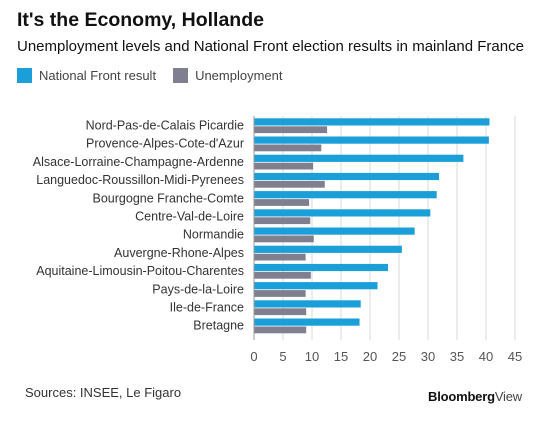 This screenshot has width=557, height=431. What do you see at coordinates (179, 253) in the screenshot?
I see `category-label-auvergne-rhone-alpes: Auvergne-Rhone-Alpes` at bounding box center [179, 253].